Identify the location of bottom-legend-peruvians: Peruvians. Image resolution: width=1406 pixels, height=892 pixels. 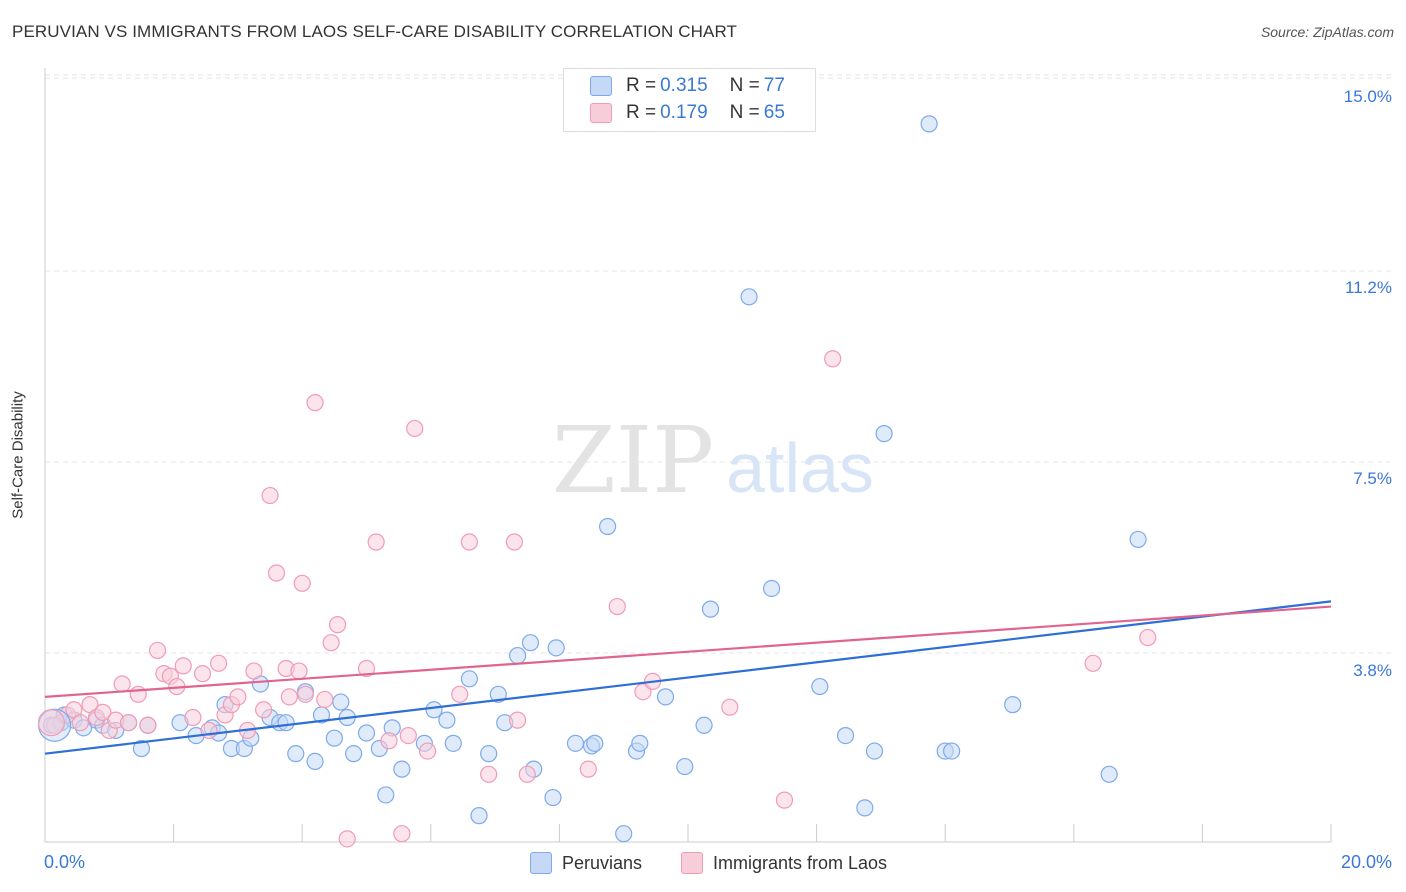
(586, 863).